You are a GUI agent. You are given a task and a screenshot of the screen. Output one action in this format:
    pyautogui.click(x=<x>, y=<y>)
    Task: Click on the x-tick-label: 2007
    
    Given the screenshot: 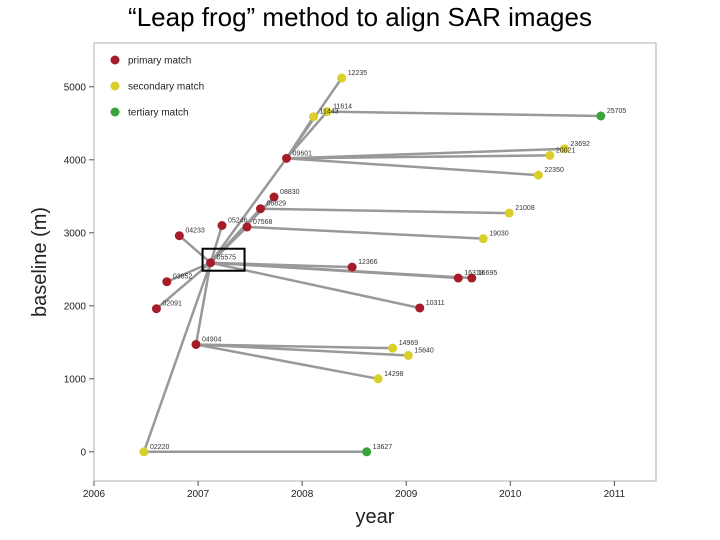 What is the action you would take?
    pyautogui.click(x=198, y=494)
    